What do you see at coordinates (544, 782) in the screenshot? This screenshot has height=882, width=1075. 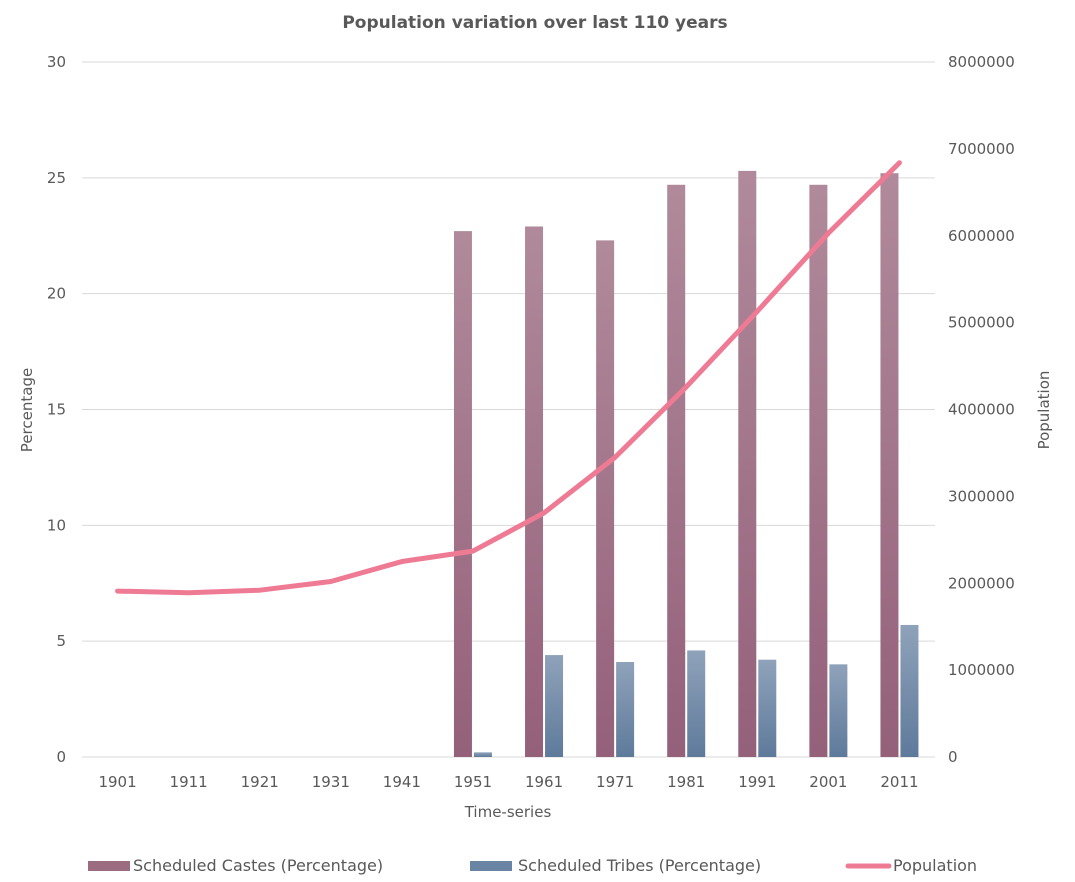 I see `x-tick-label: 1961` at bounding box center [544, 782].